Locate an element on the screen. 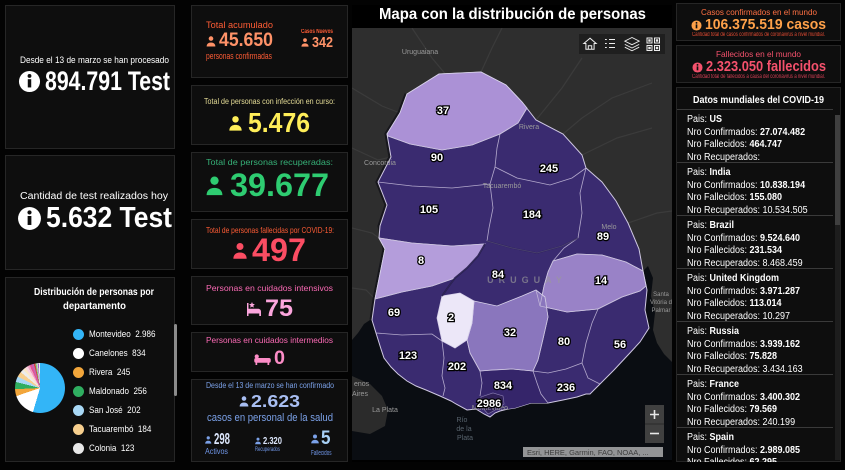 The width and height of the screenshot is (845, 470). svg-text: Uruguaiana is located at coordinates (420, 52).